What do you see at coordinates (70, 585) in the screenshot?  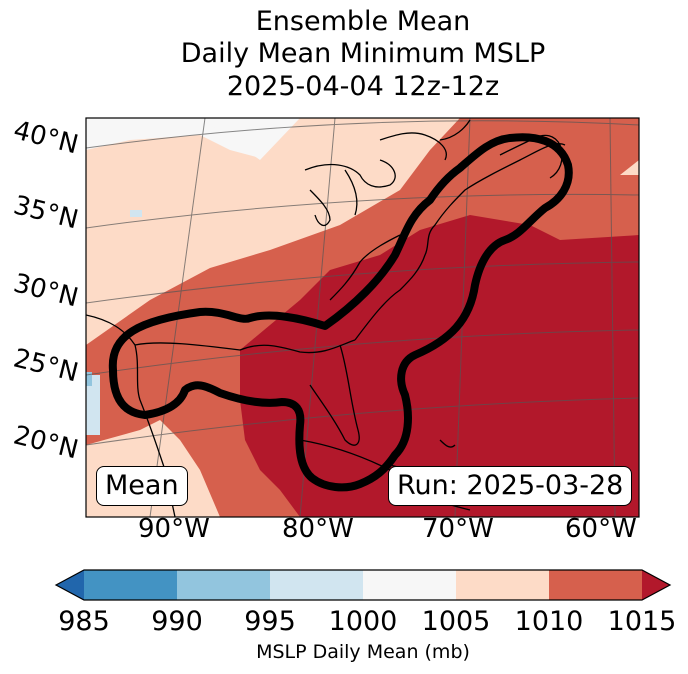 I see `colorbar-extend-low` at bounding box center [70, 585].